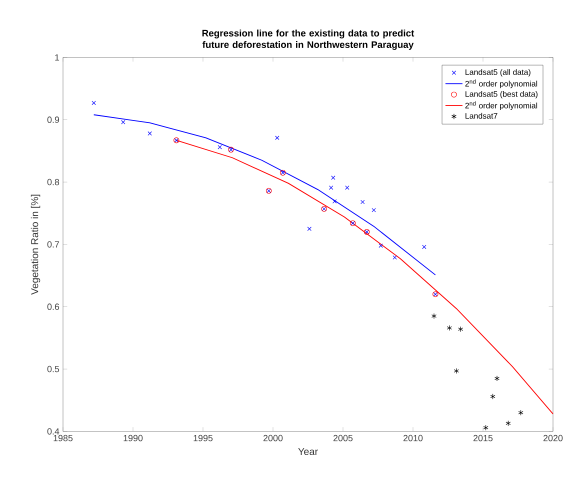 The image size is (570, 478). Describe the element at coordinates (53, 307) in the screenshot. I see `y-tick-label: 0.6` at that location.